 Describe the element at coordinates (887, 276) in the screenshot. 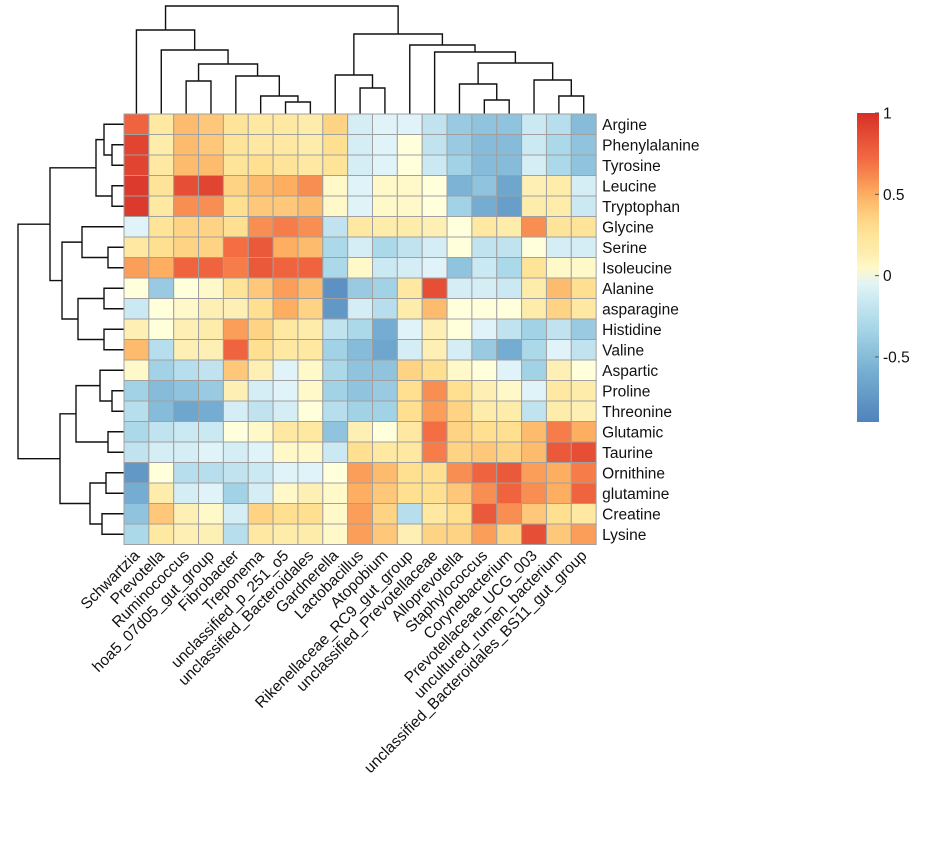

I see `legend-tick-label: 0` at that location.